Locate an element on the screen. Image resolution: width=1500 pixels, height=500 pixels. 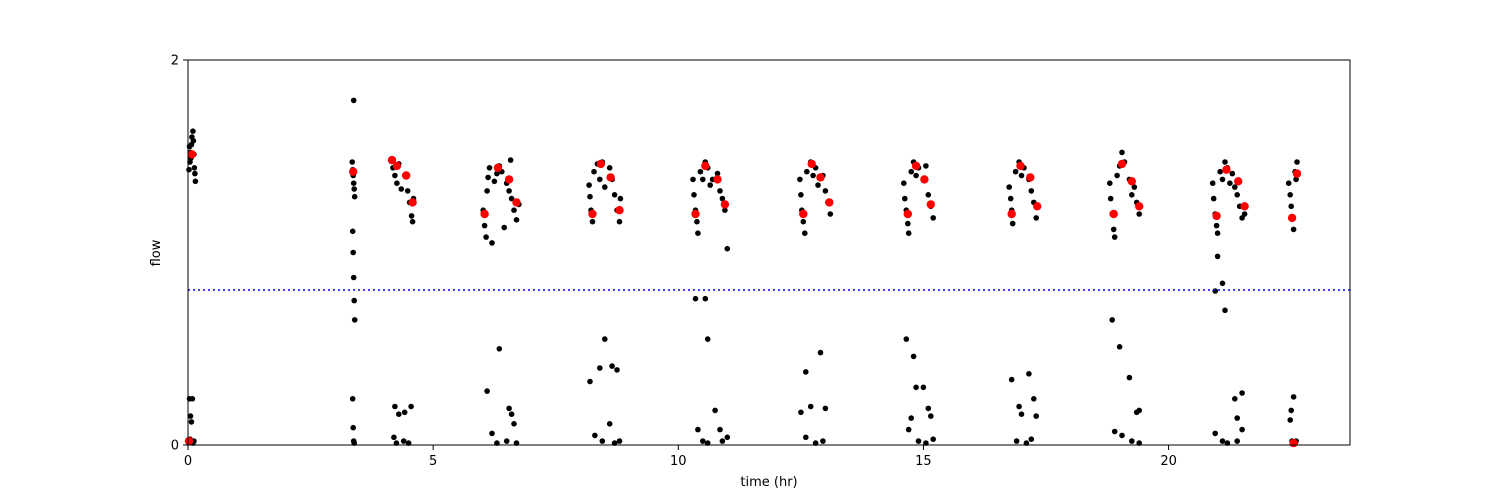
x-axis-label: time (hr) is located at coordinates (768, 482).